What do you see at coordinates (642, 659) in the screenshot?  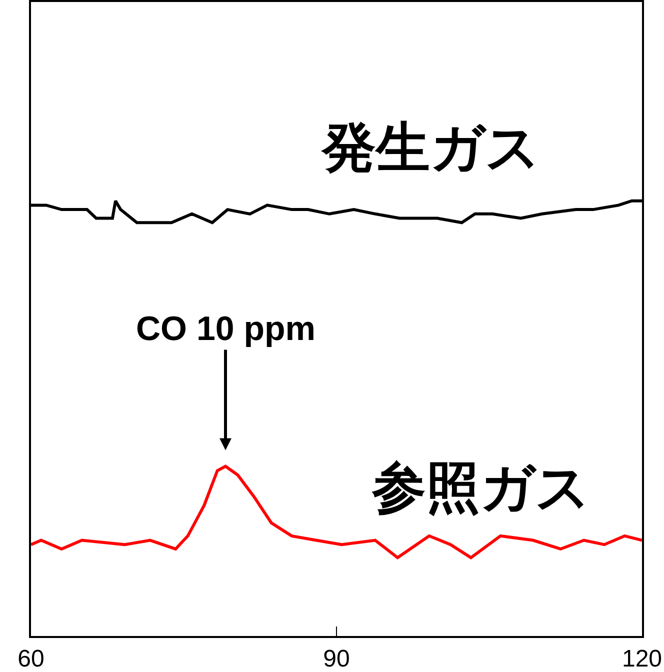 I see `x-tick-label: 120` at bounding box center [642, 659].